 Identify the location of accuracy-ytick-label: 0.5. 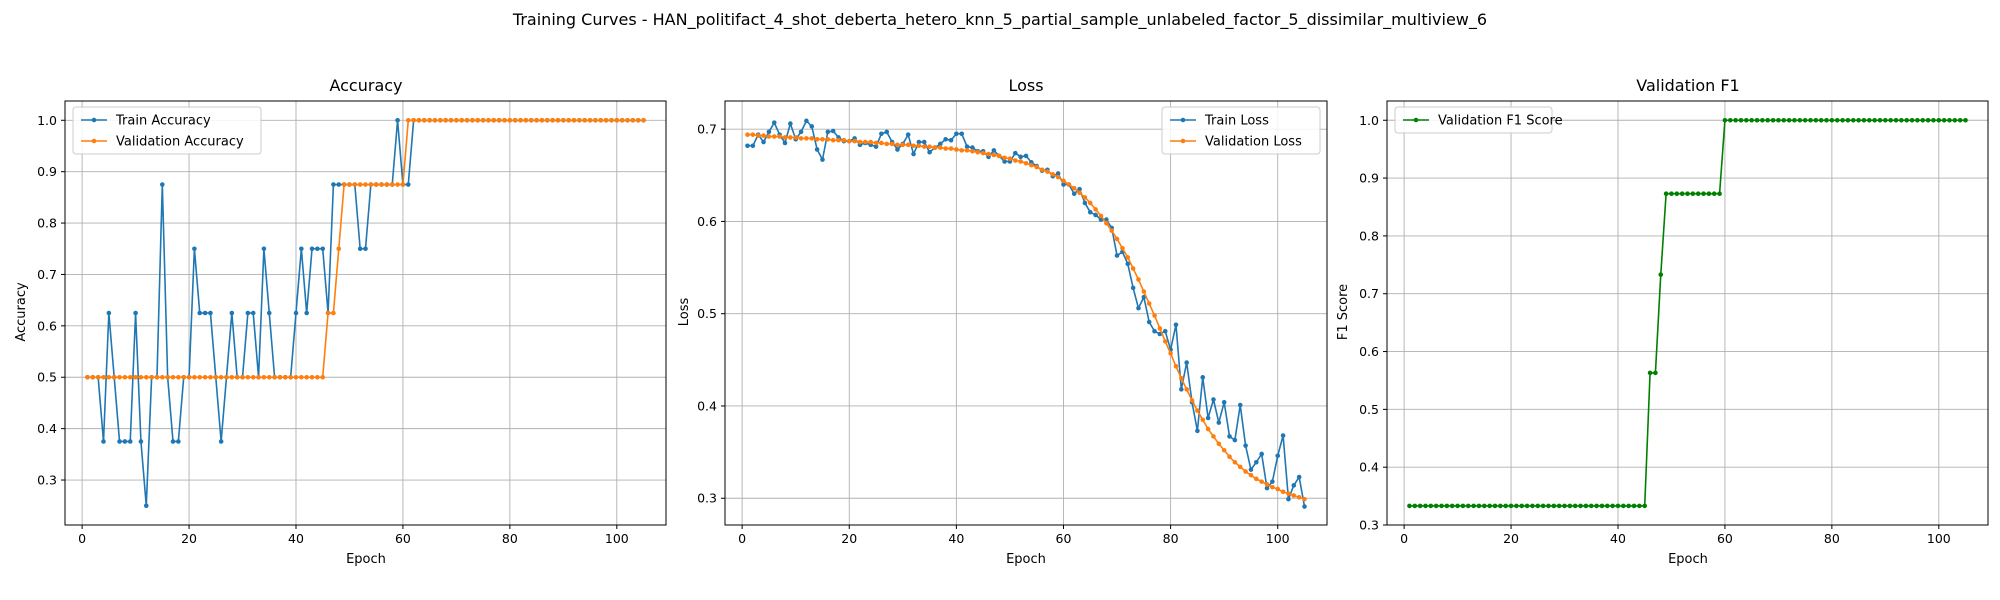
(47, 377).